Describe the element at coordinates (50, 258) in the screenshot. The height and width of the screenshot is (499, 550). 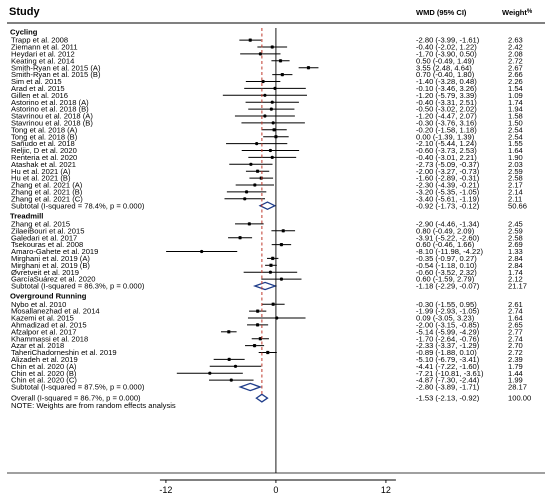
I see `study-label: Mirghani et al. 2019 (A)` at that location.